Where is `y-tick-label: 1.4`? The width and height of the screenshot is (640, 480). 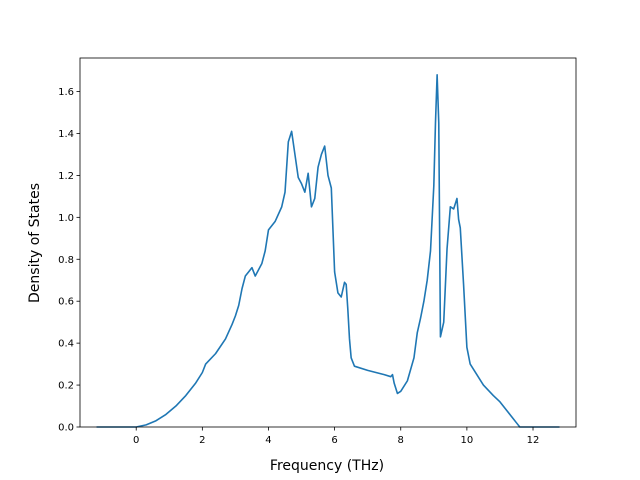 y-tick-label: 1.4 is located at coordinates (66, 134).